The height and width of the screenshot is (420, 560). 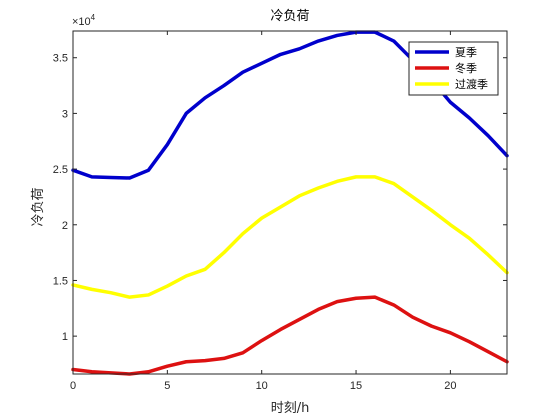 I want to click on x-tick-label: 0, so click(x=73, y=386).